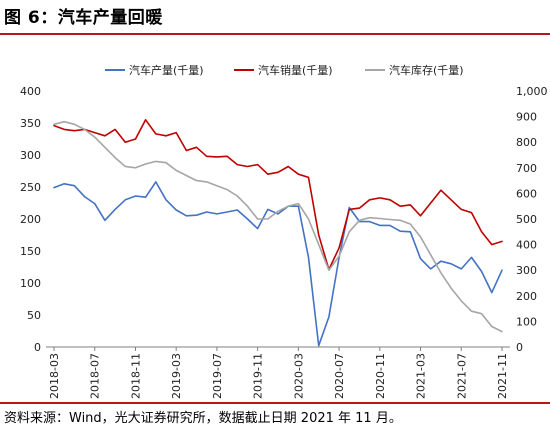 This screenshot has width=550, height=432. What do you see at coordinates (37, 347) in the screenshot?
I see `y-left-tick-label: 0` at bounding box center [37, 347].